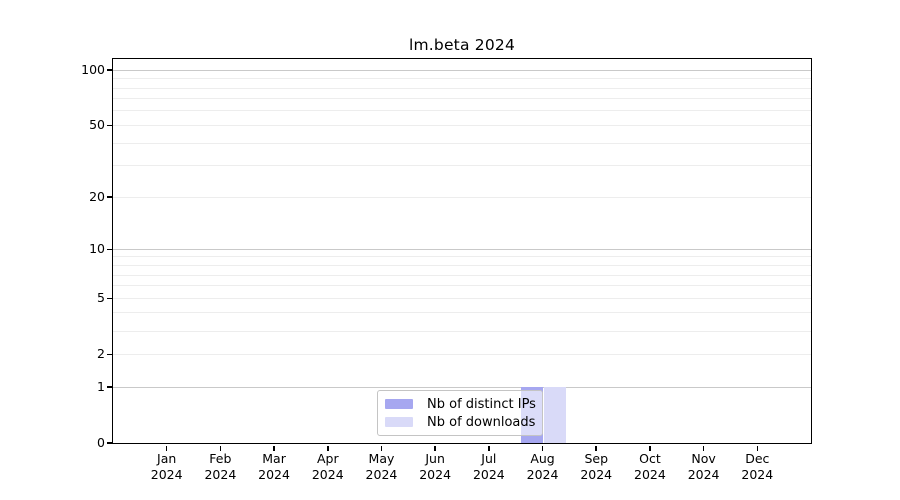 The height and width of the screenshot is (500, 900). I want to click on x-axis-tick-label: Aug 2024, so click(542, 466).